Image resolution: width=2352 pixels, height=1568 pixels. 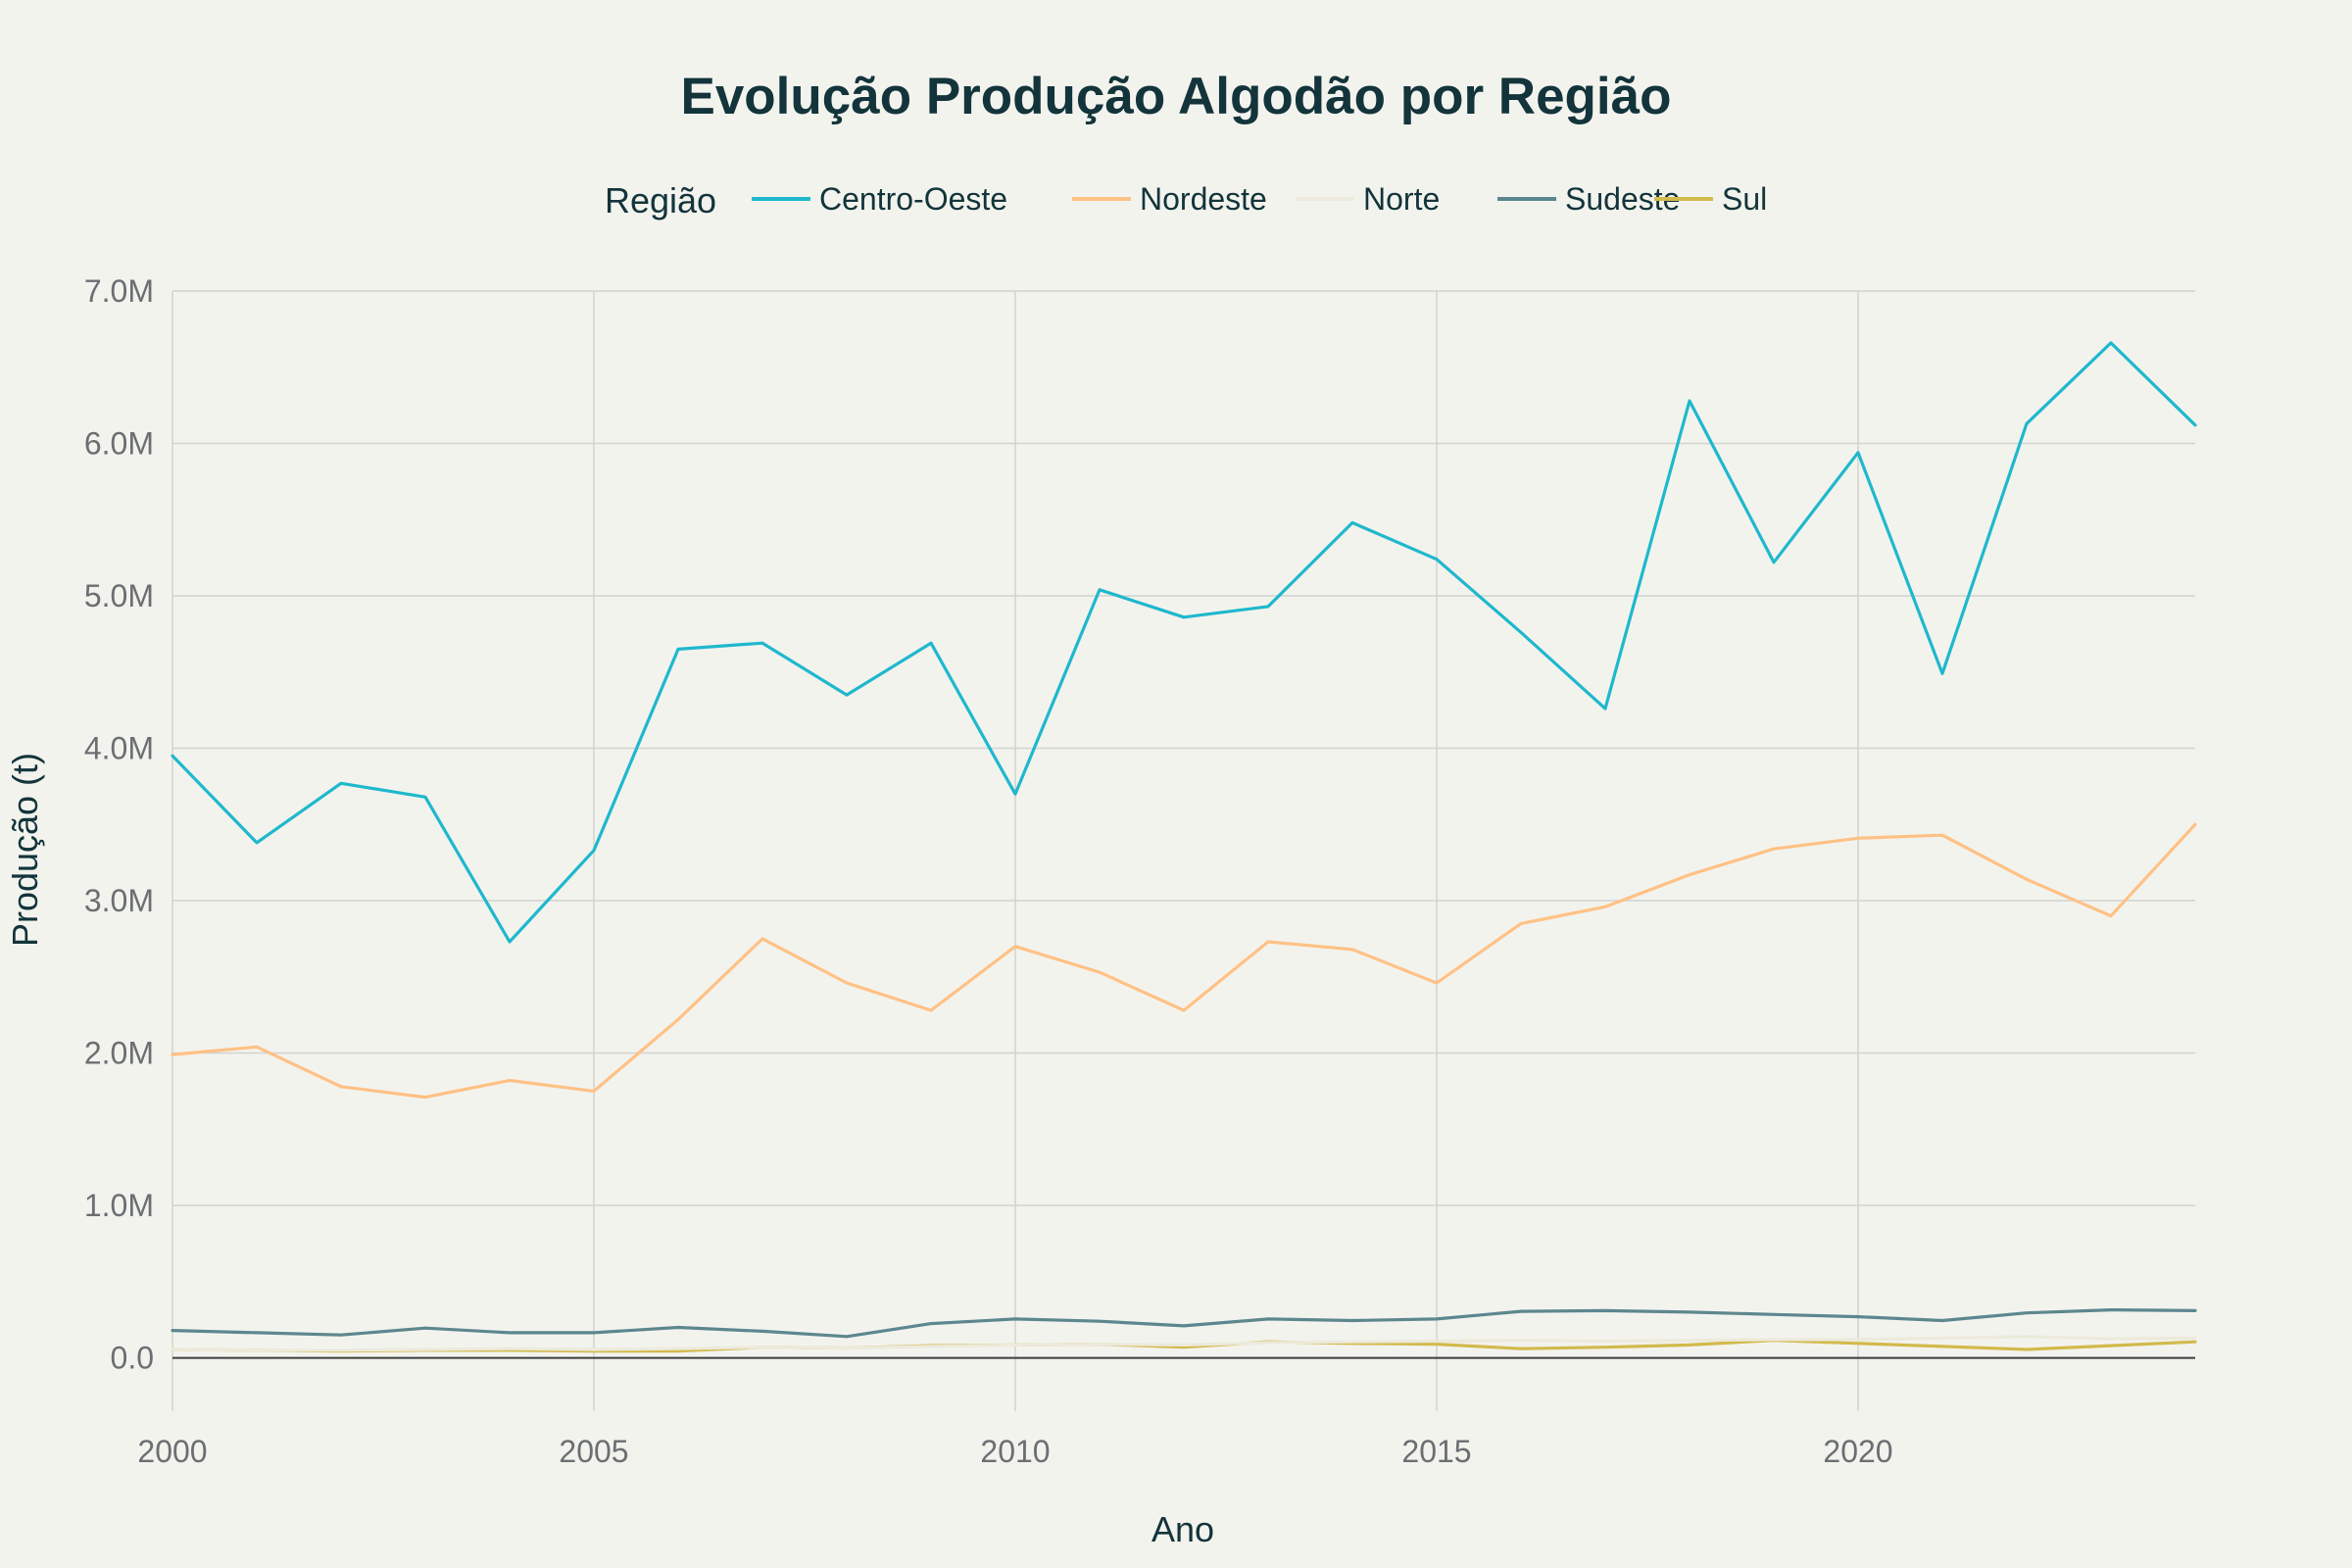 I want to click on legend-label: Norte, so click(x=1401, y=199).